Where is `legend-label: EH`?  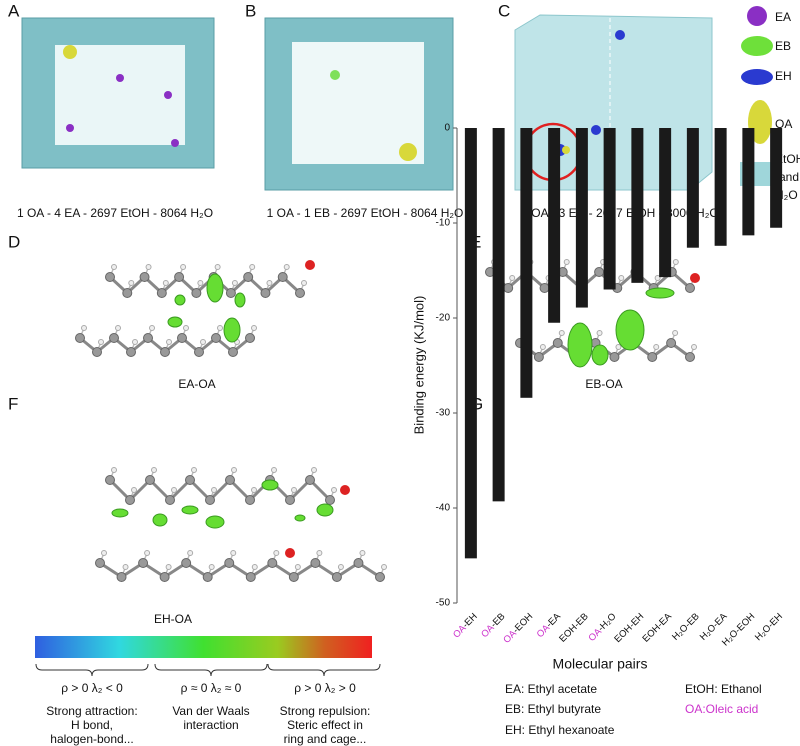 legend-label: EH is located at coordinates (783, 76).